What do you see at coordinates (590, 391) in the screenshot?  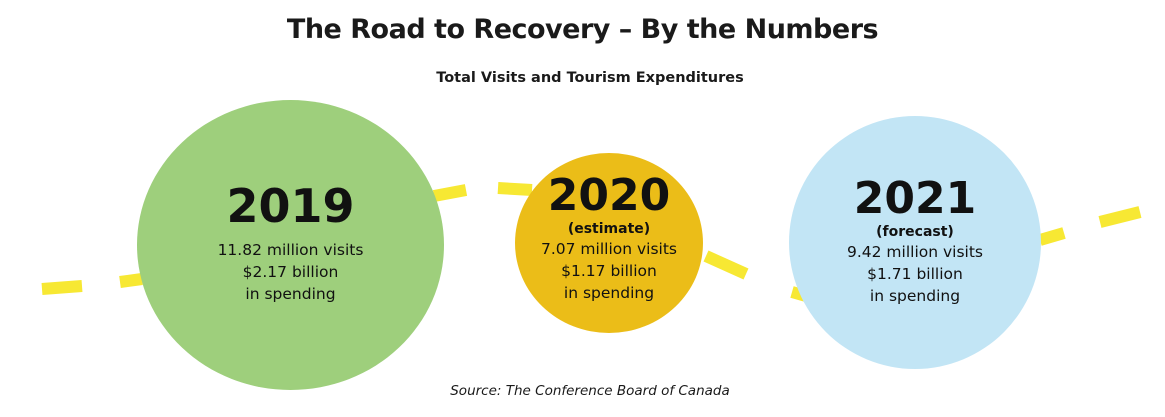 I see `source-note: Source: The Conference Board of Canada` at bounding box center [590, 391].